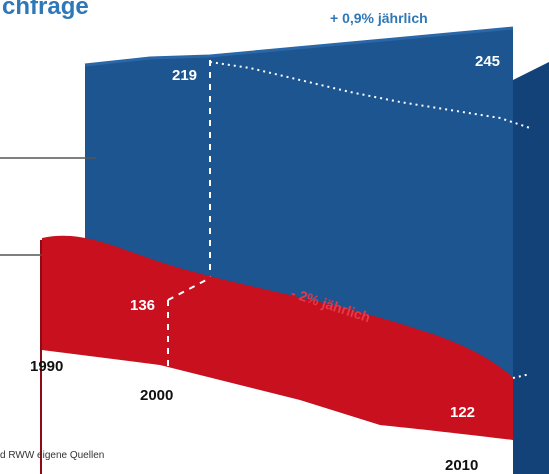 The height and width of the screenshot is (474, 549). What do you see at coordinates (184, 75) in the screenshot?
I see `value-label-2000-blue: 219` at bounding box center [184, 75].